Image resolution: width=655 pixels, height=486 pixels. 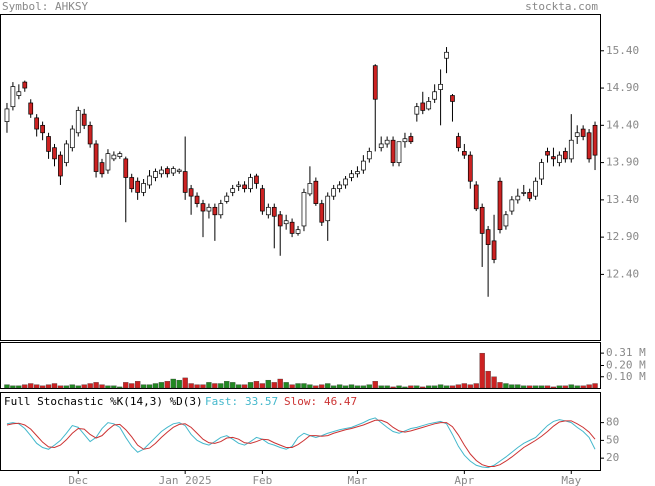 I want to click on y-tick-label: 14.40, so click(x=622, y=124).